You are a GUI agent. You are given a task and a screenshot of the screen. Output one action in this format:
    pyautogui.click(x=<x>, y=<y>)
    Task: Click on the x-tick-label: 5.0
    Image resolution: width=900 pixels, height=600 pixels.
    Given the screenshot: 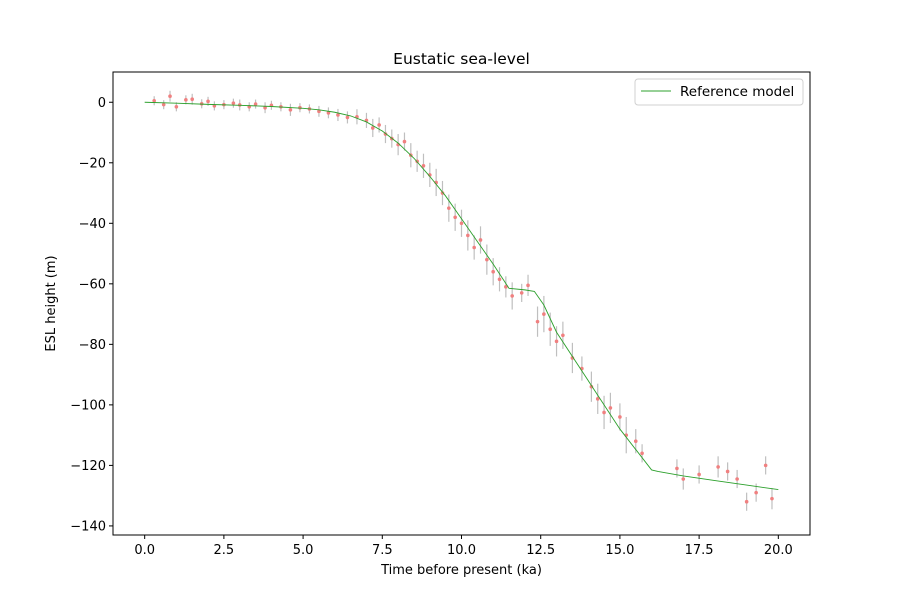 What is the action you would take?
    pyautogui.click(x=303, y=550)
    